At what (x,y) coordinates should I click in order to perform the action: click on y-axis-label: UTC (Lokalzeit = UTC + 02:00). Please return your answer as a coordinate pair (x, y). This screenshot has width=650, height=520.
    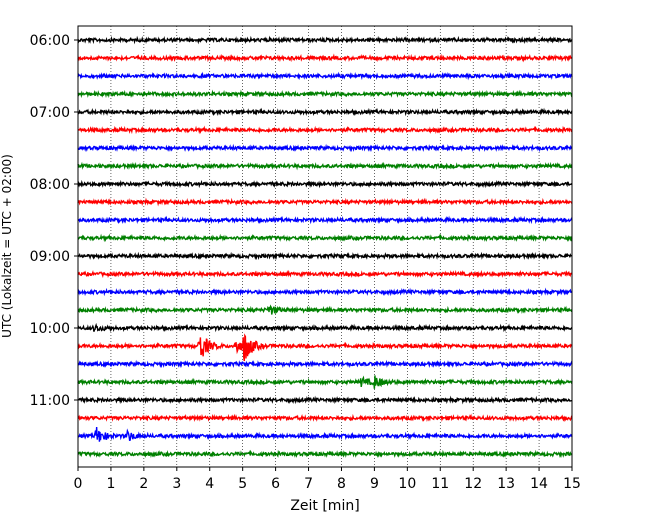
    Looking at the image, I should click on (7, 246).